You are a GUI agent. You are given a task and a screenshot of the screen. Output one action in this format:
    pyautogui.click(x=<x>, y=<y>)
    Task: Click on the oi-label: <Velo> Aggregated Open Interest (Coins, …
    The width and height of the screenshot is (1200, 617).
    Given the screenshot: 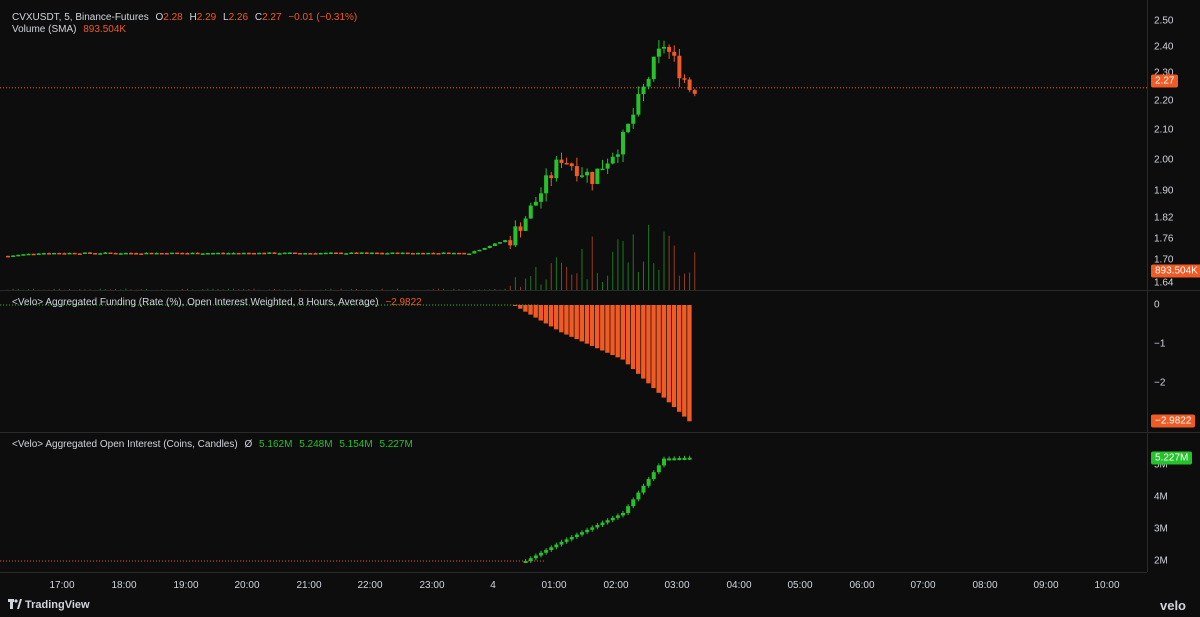 What is the action you would take?
    pyautogui.click(x=125, y=444)
    